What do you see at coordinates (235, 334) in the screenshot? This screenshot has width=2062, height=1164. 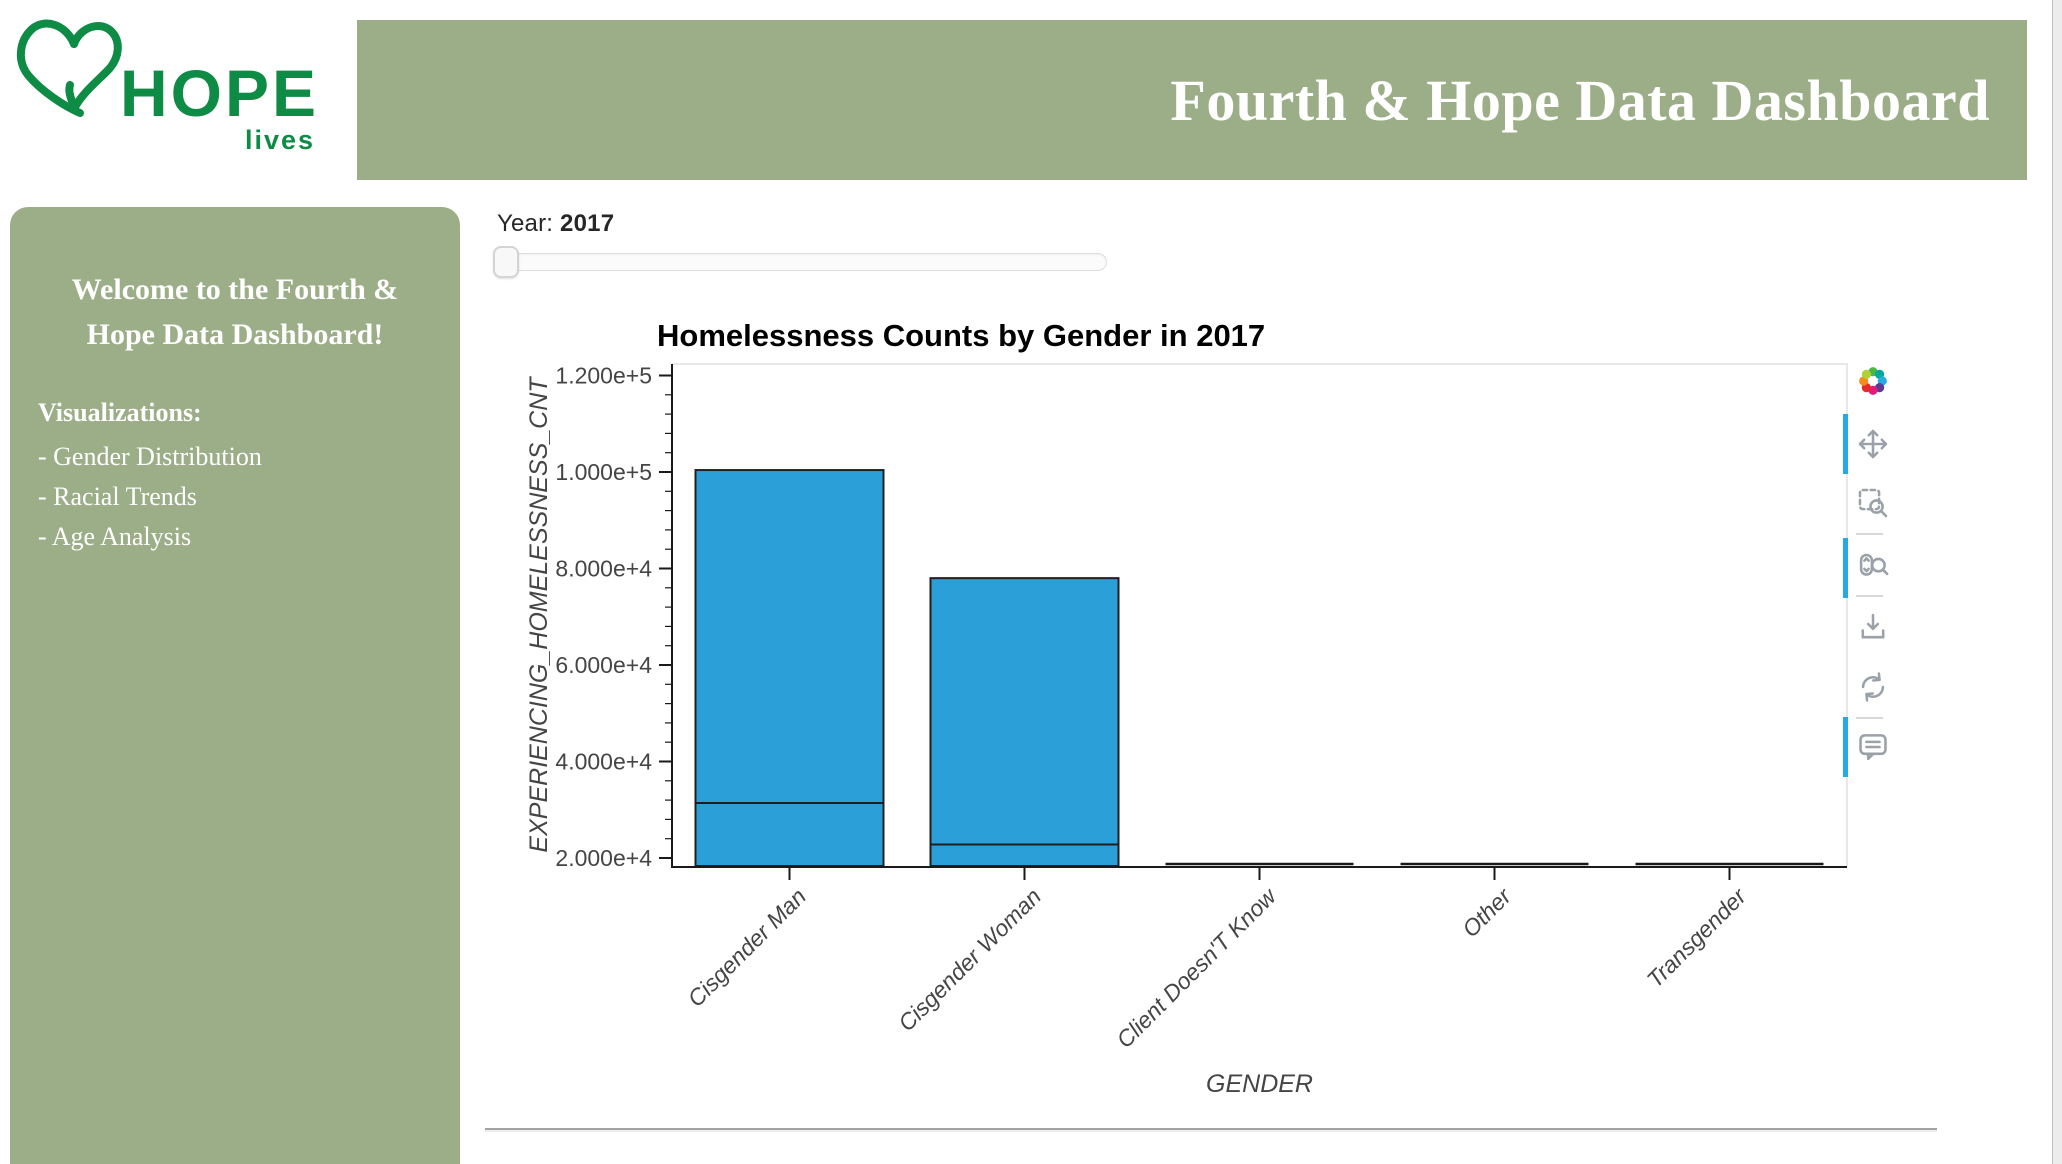 I see `sidebar-welcome-line2: Hope Data Dashboard!` at bounding box center [235, 334].